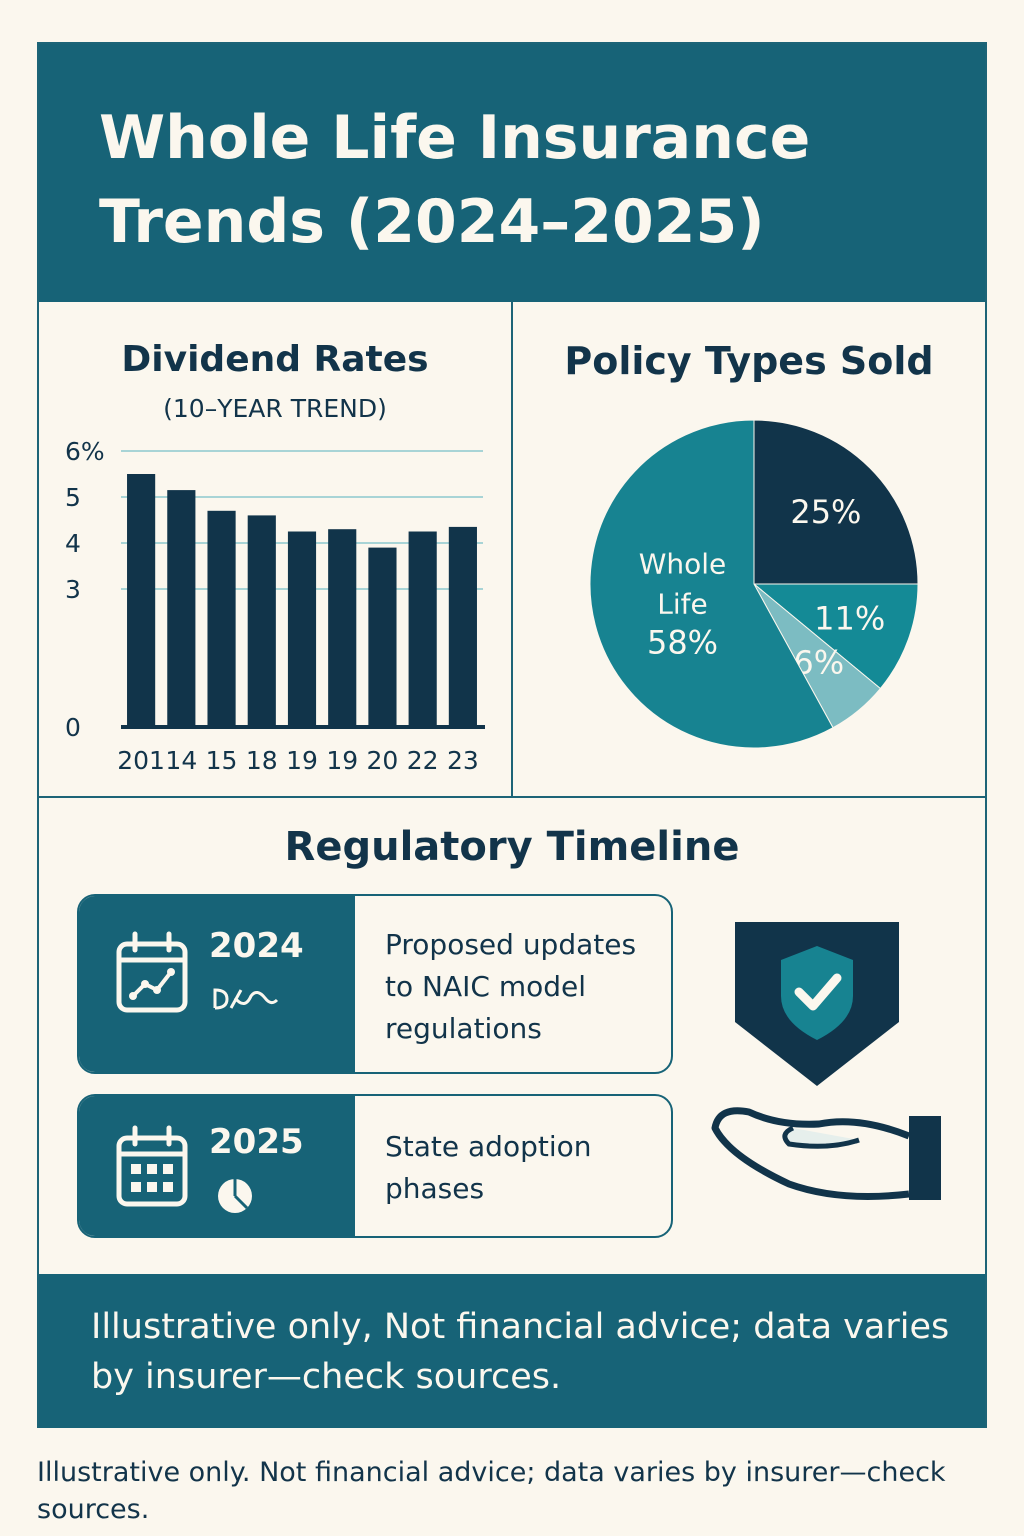 The width and height of the screenshot is (1024, 1536). What do you see at coordinates (488, 1167) in the screenshot?
I see `timeline-description: State adoption phases` at bounding box center [488, 1167].